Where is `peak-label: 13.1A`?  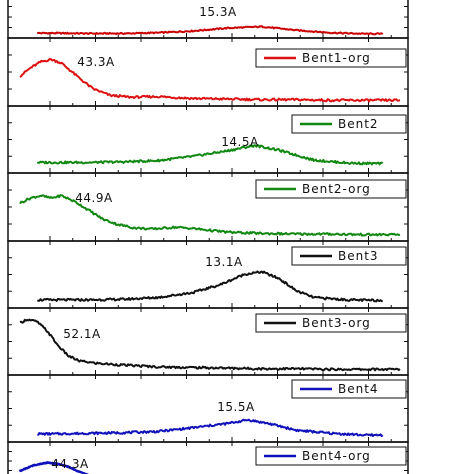
peak-label: 13.1A is located at coordinates (224, 262).